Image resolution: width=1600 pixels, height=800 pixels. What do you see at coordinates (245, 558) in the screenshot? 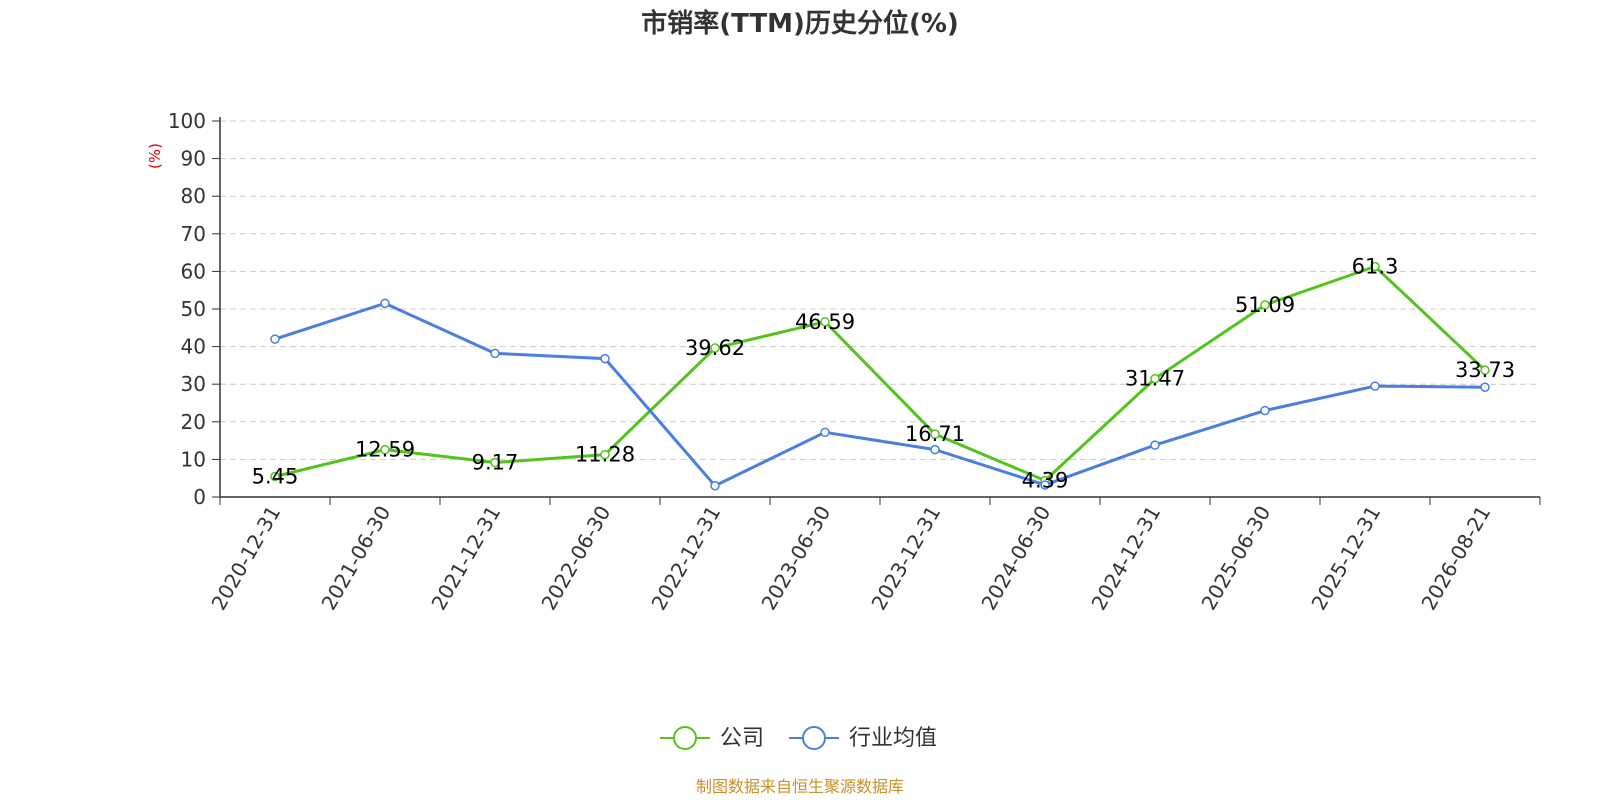
I see `x-tick-label: 2020-12-31` at bounding box center [245, 558].